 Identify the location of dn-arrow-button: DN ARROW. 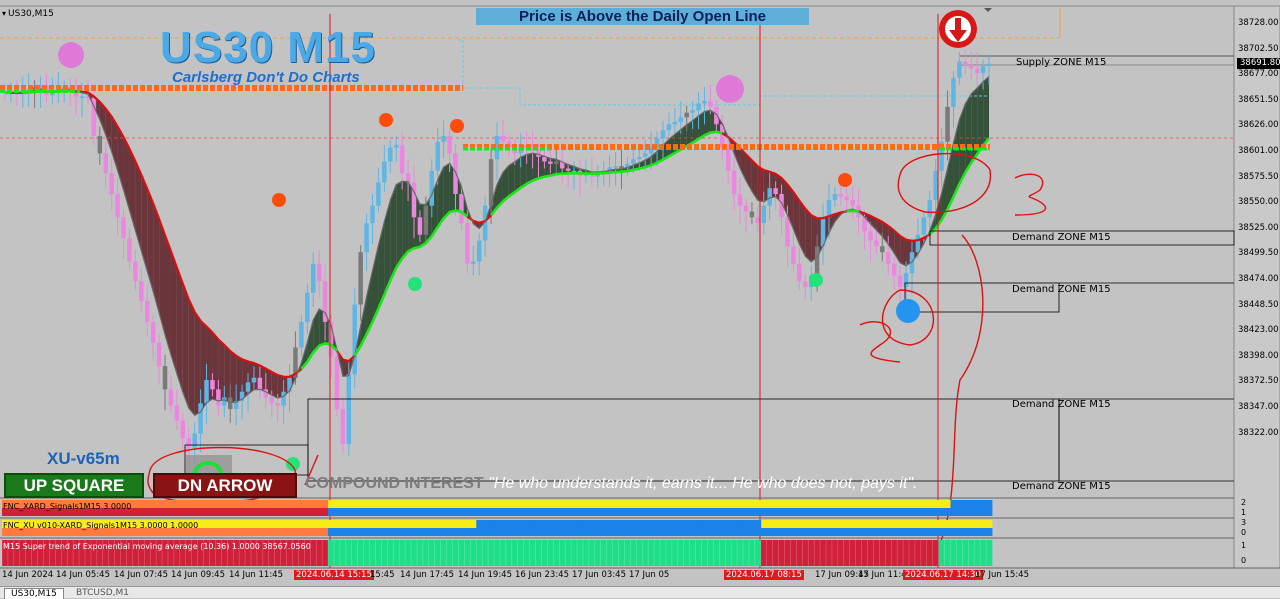
(225, 485).